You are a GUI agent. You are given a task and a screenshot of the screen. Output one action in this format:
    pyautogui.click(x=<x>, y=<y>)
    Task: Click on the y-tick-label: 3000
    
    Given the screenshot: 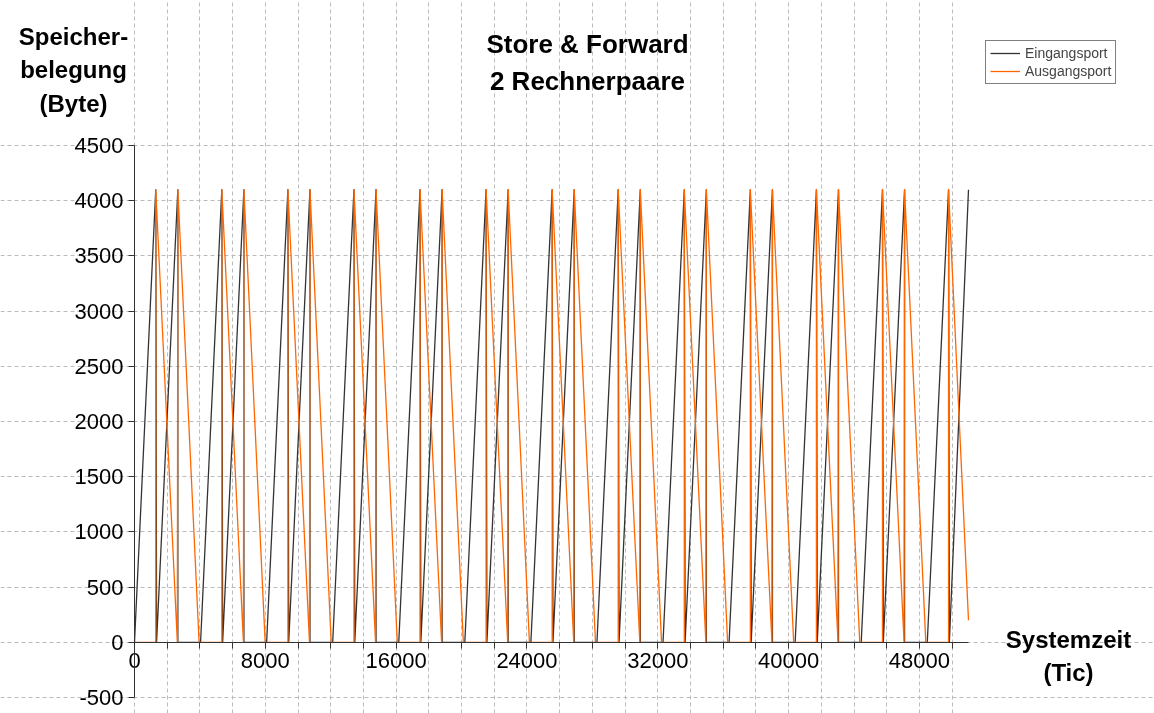 What is the action you would take?
    pyautogui.click(x=99, y=311)
    